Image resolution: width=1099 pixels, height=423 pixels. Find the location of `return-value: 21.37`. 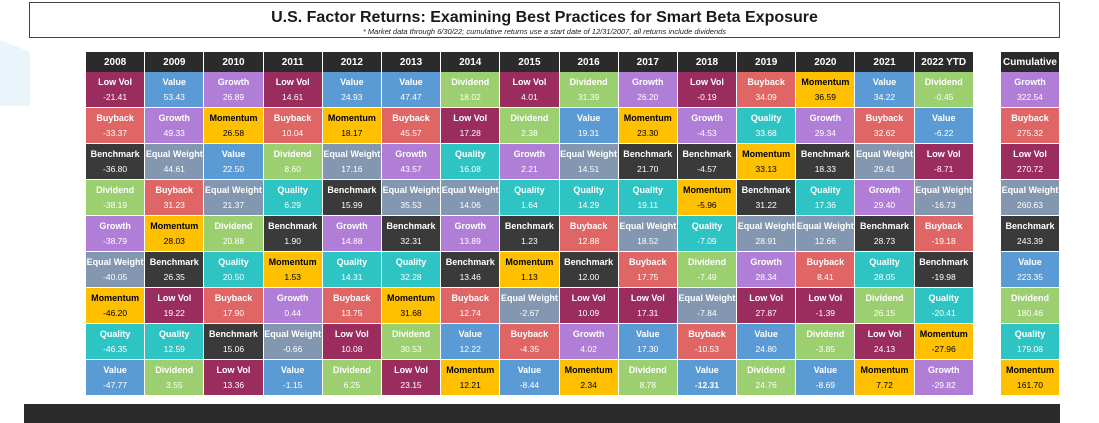

return-value: 21.37 is located at coordinates (233, 205).